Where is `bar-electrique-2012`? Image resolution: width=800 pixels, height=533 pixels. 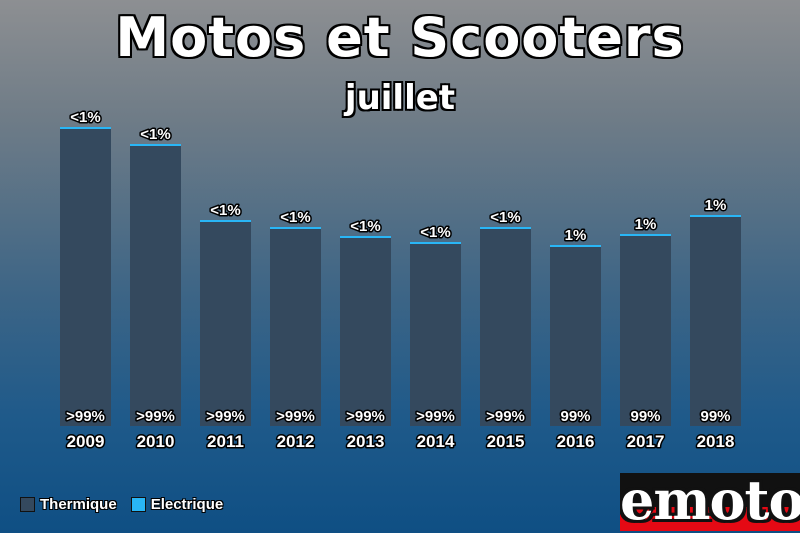
bar-electrique-2012 is located at coordinates (295, 228).